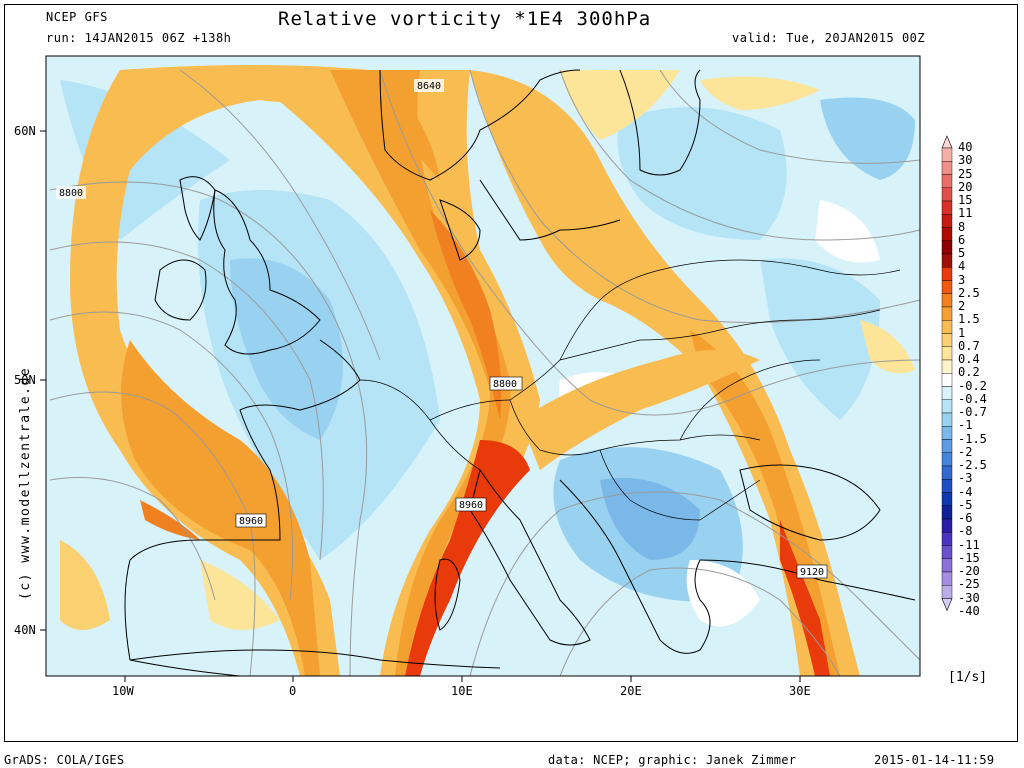 The height and width of the screenshot is (768, 1024). I want to click on colorbar-level-label: 8, so click(962, 226).